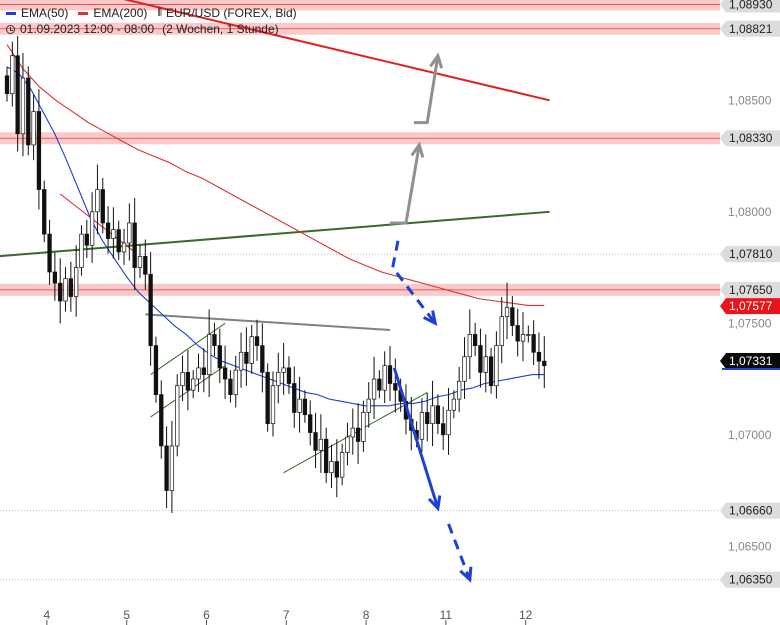  I want to click on price-label: 1,08930, so click(750, 6).